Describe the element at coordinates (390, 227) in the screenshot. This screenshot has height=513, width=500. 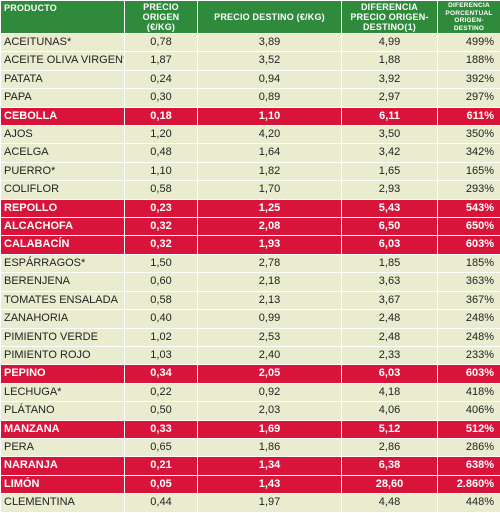
I see `cell-difference: 6,50` at that location.